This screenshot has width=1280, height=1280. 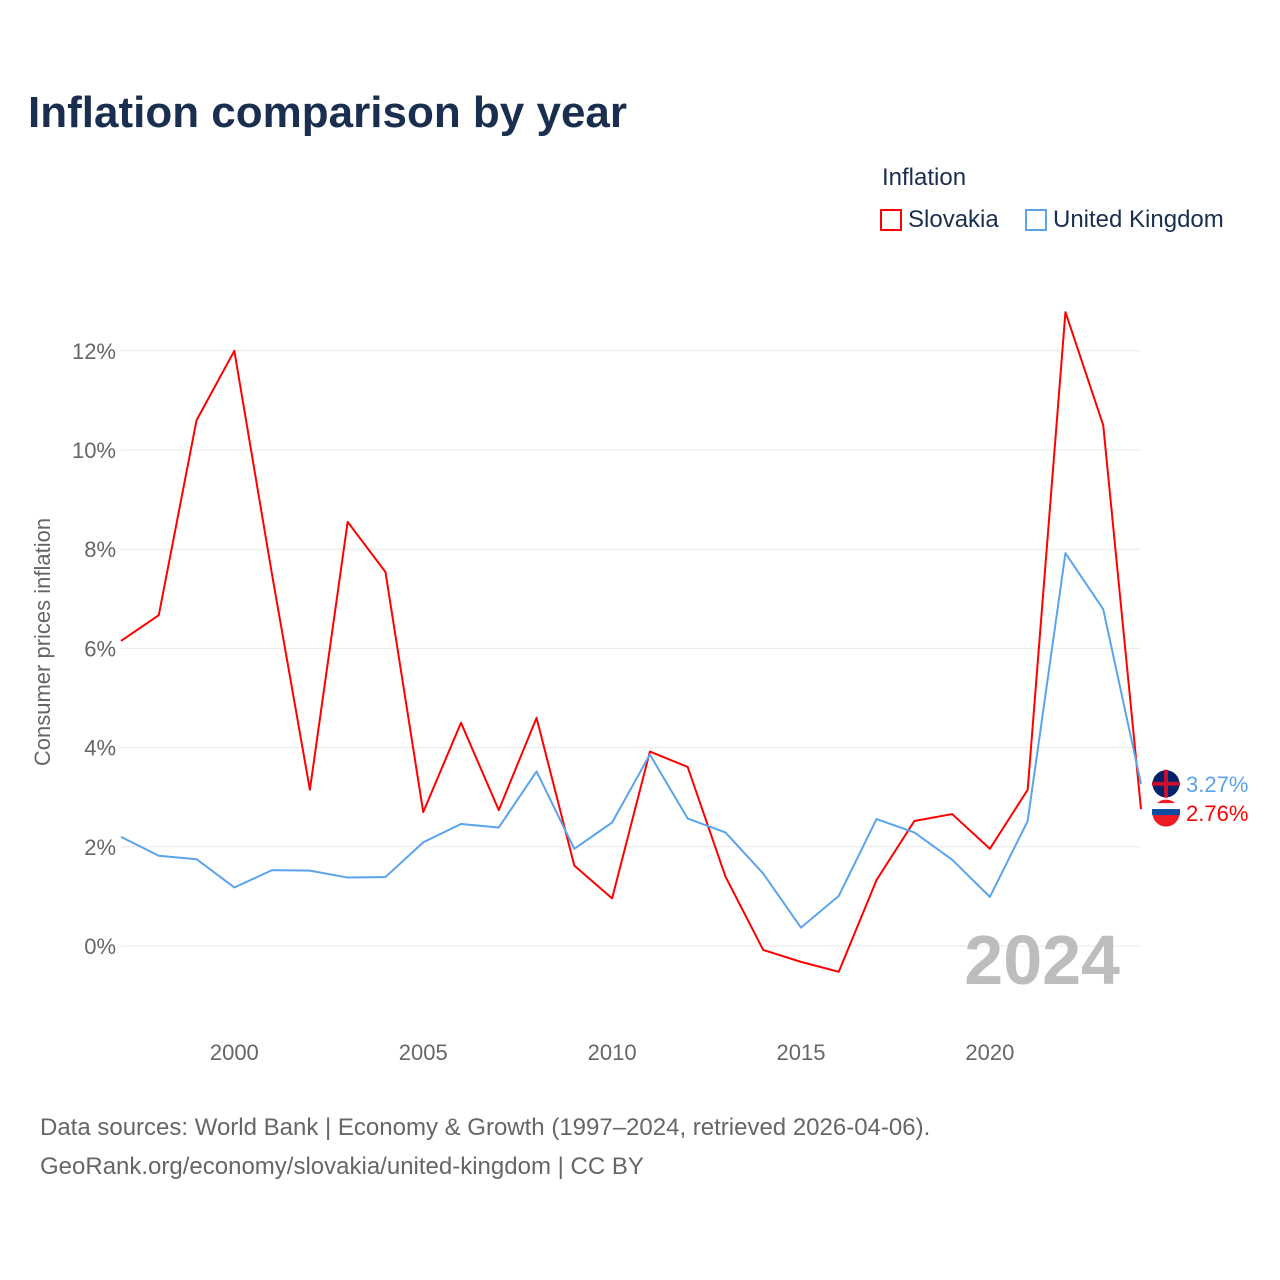 What do you see at coordinates (94, 351) in the screenshot?
I see `y-tick-label: 12%` at bounding box center [94, 351].